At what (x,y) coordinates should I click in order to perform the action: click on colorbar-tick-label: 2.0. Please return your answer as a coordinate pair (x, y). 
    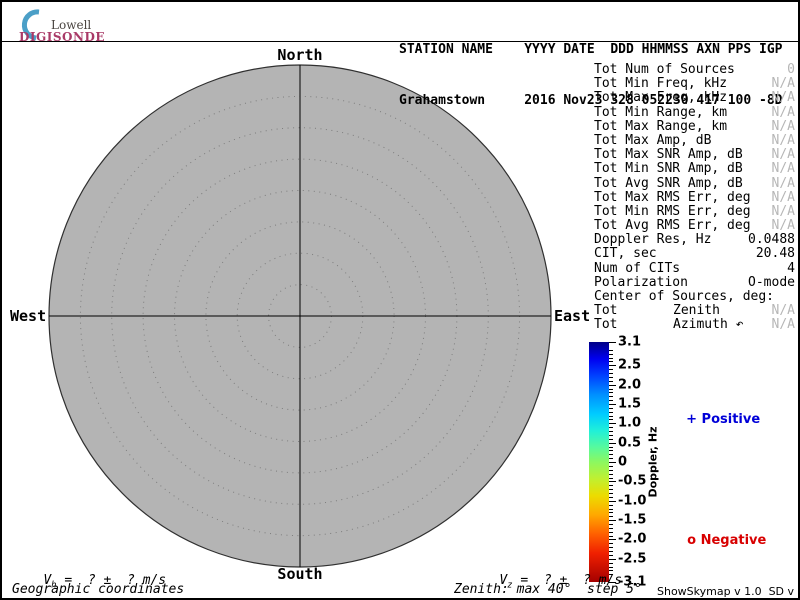
    Looking at the image, I should click on (630, 385).